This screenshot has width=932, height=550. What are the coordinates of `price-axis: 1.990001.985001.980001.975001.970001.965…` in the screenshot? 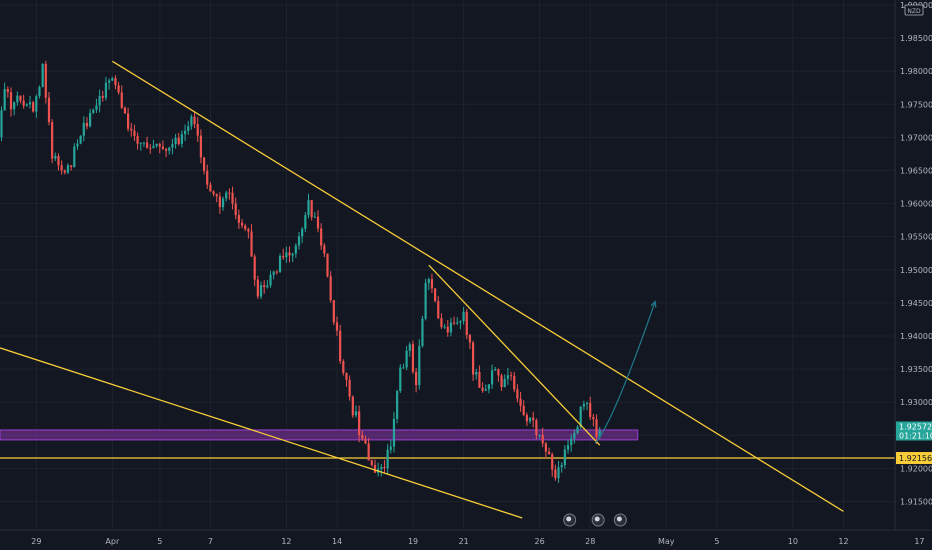 It's located at (913, 265).